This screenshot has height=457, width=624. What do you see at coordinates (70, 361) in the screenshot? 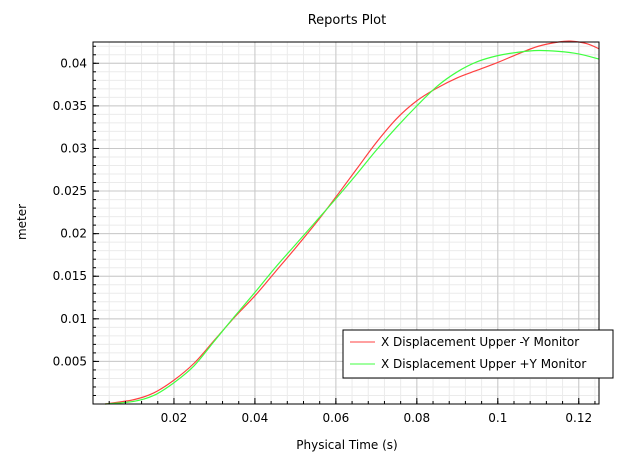
I see `y-tick-label: 0.005` at bounding box center [70, 361].